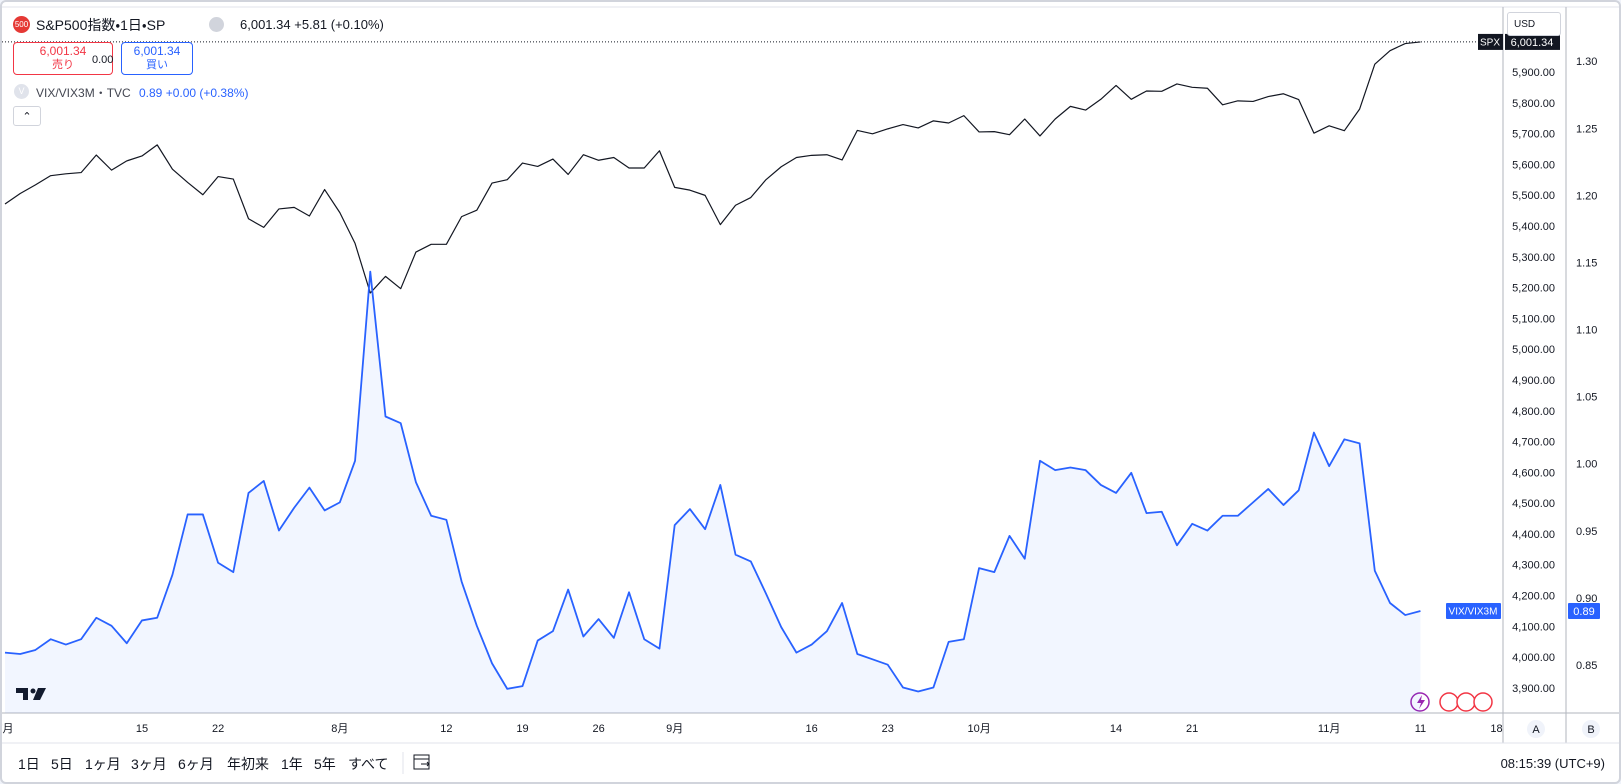 This screenshot has height=784, width=1621. I want to click on sell-label: 売り, so click(63, 65).